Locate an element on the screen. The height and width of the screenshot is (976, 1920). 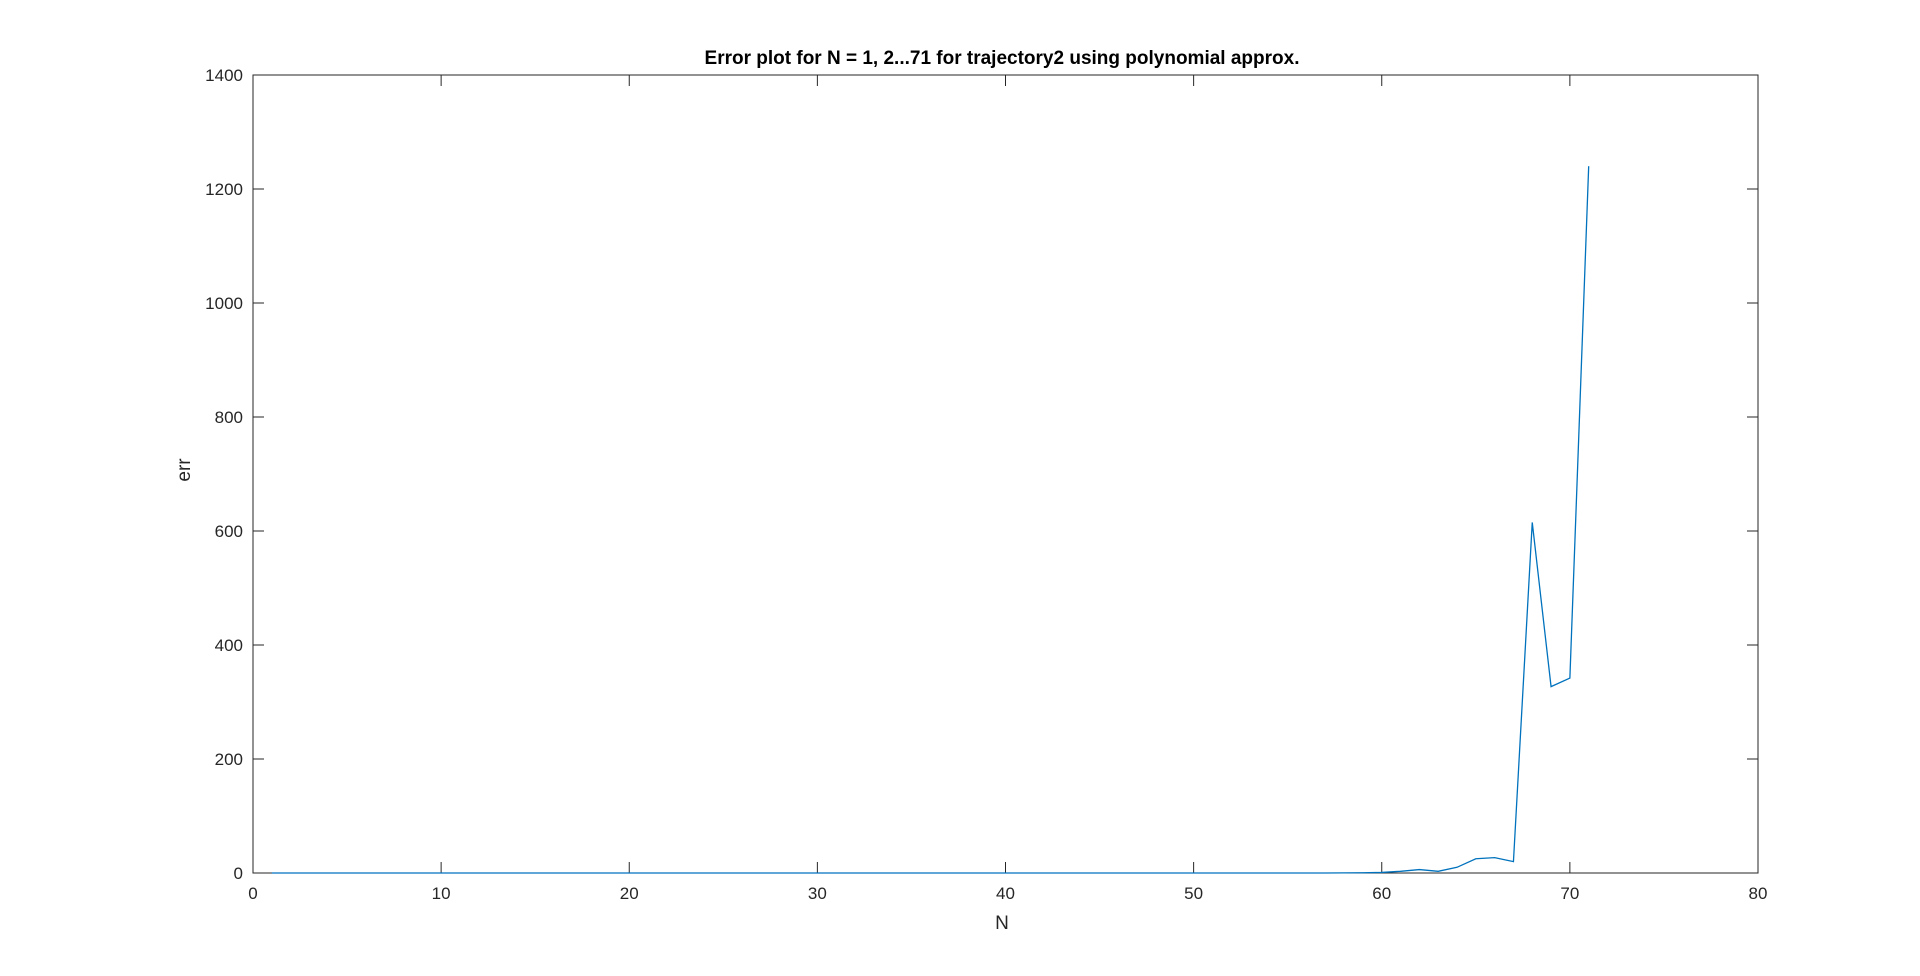
y-tick-label: 0 is located at coordinates (238, 873).